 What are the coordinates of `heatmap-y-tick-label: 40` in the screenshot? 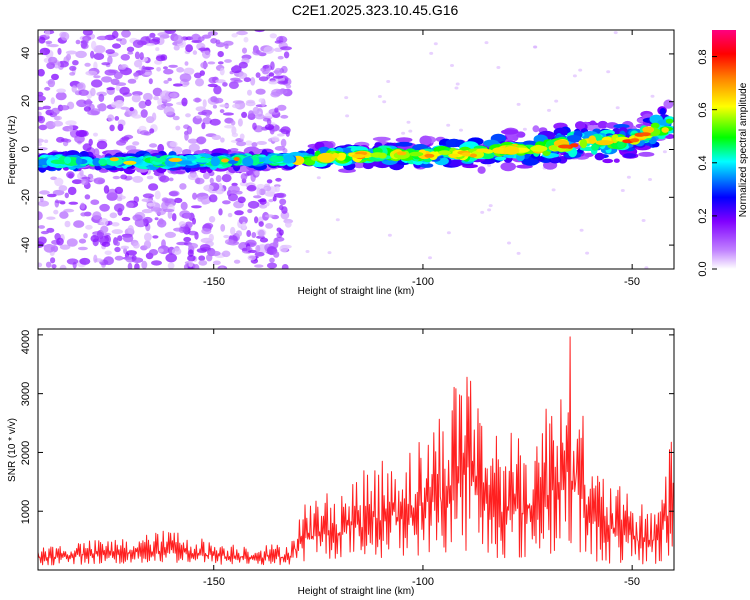 It's located at (26, 53).